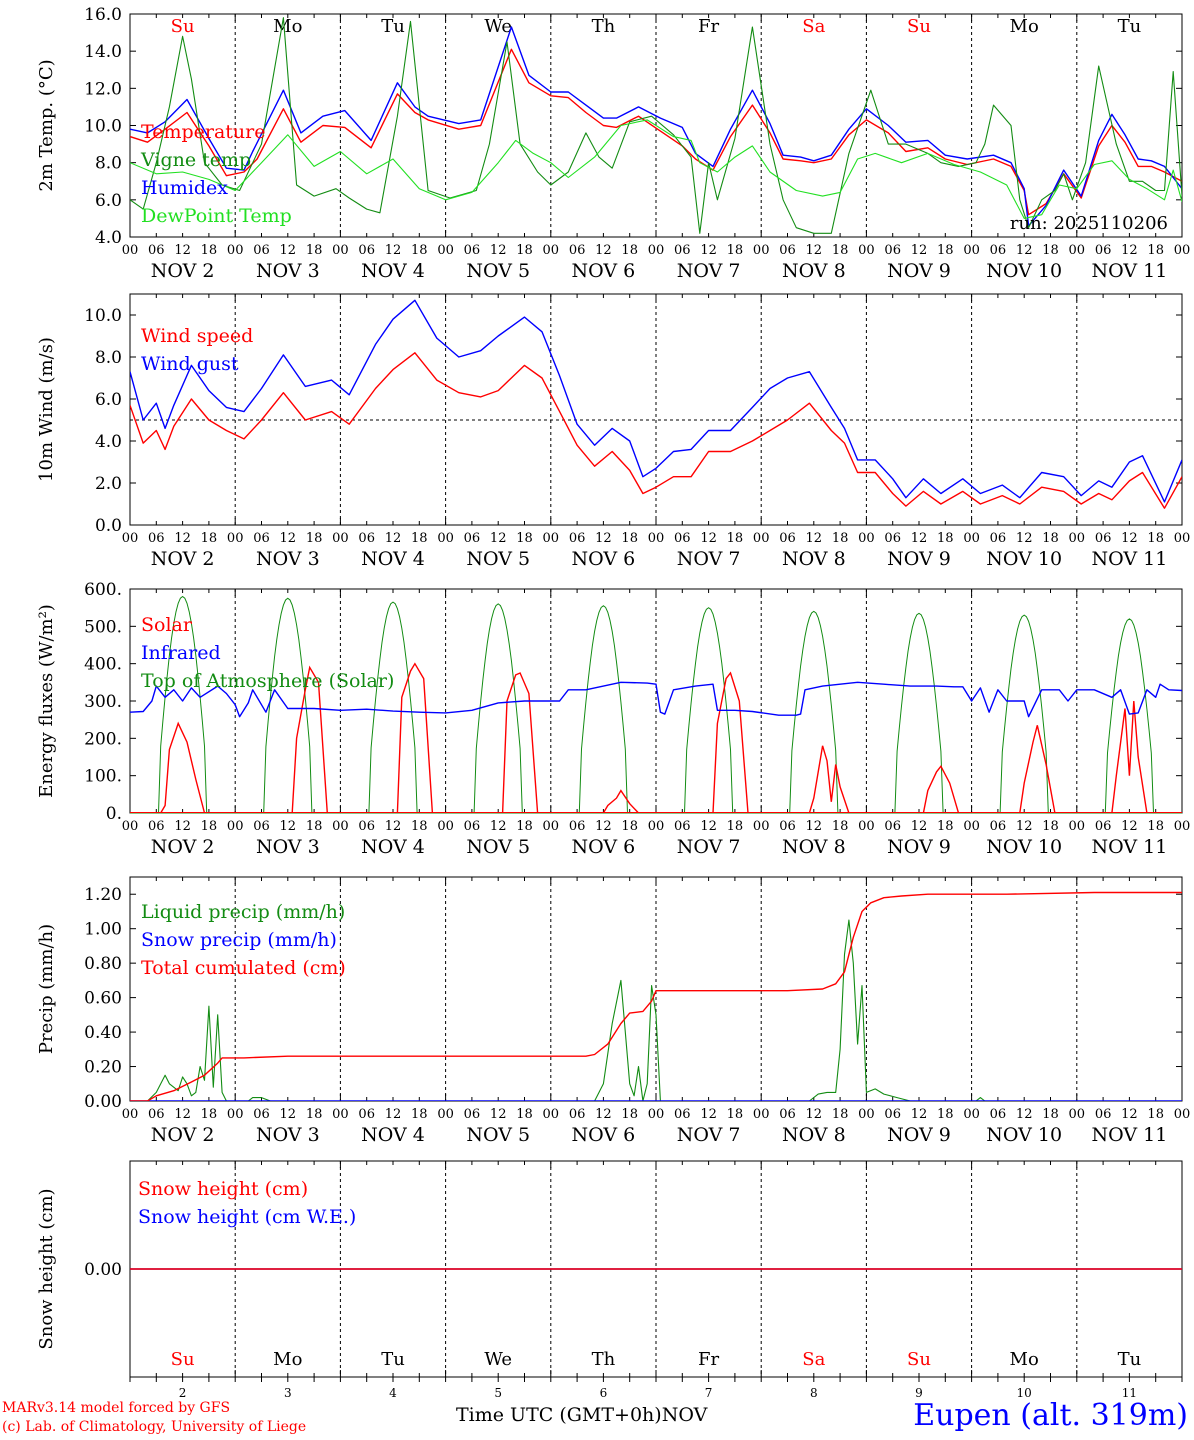 This screenshot has width=1194, height=1440. I want to click on y-tick-label: 10.0, so click(103, 316).